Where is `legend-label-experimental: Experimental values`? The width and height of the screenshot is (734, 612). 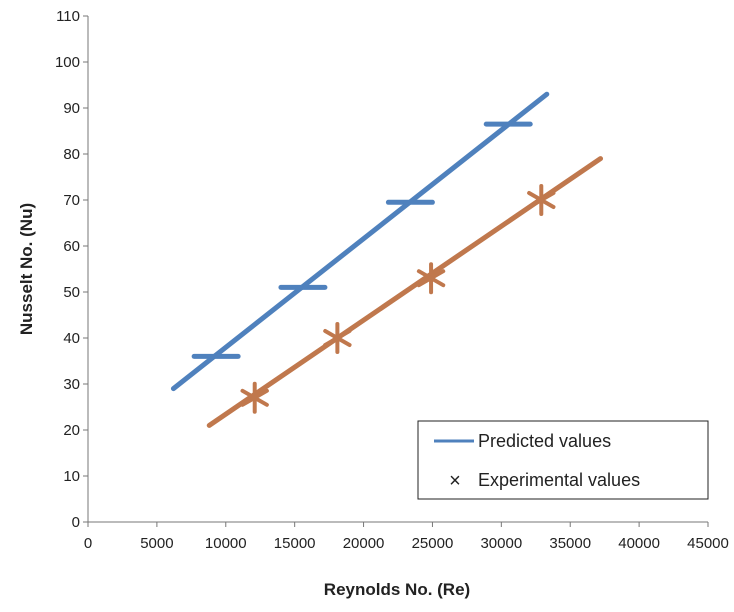
legend-label-experimental: Experimental values is located at coordinates (559, 480).